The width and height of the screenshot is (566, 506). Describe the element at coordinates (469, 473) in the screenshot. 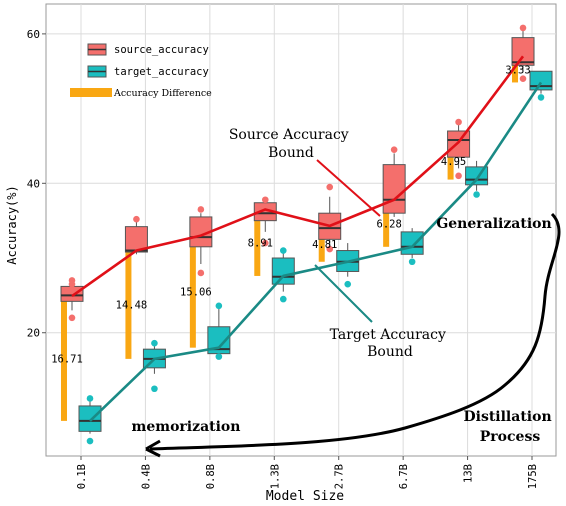

I see `x-tick-label: 13B` at that location.